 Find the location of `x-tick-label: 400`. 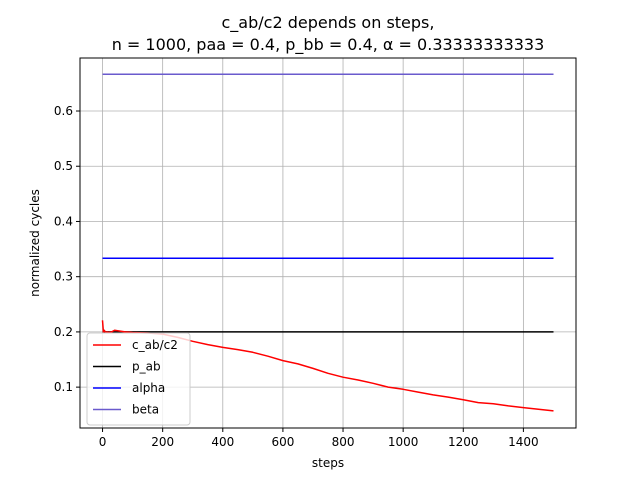

x-tick-label: 400 is located at coordinates (222, 442).